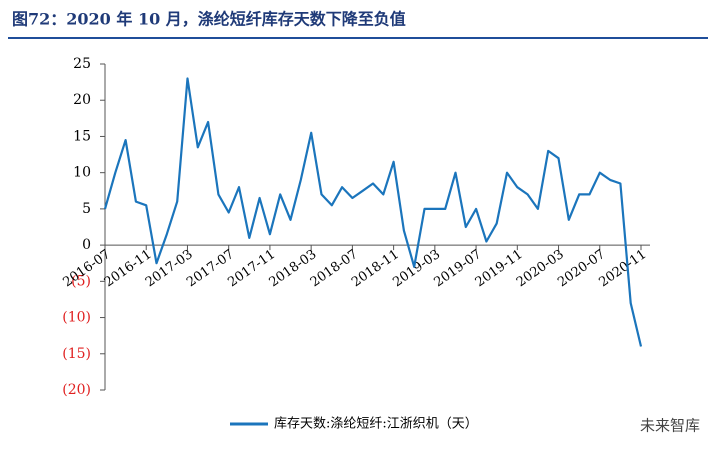 The image size is (716, 460). Describe the element at coordinates (86, 209) in the screenshot. I see `y-tick-label: 5` at that location.